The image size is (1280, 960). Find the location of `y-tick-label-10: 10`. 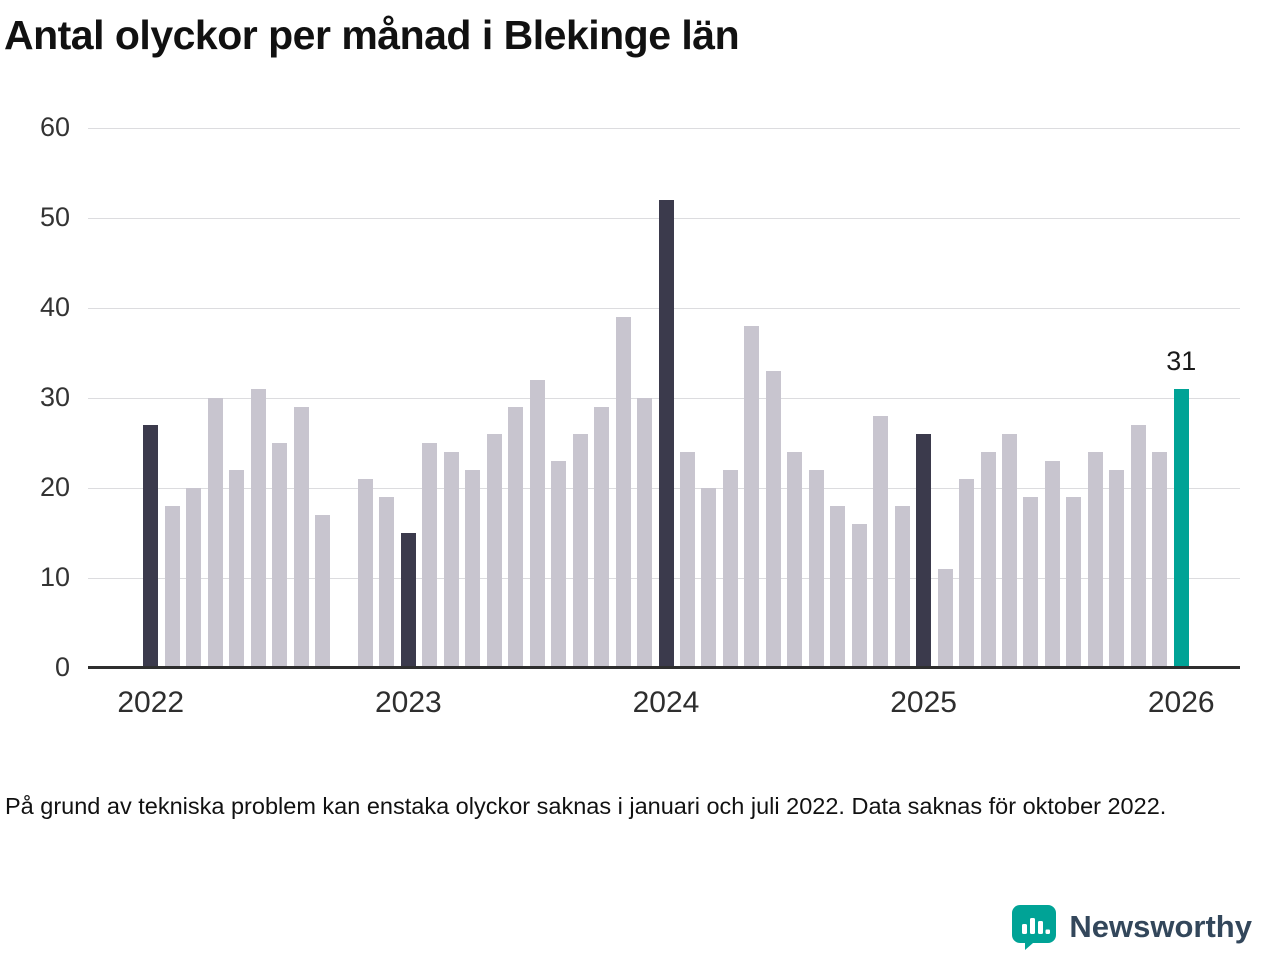

y-tick-label-10: 10 is located at coordinates (54, 577).